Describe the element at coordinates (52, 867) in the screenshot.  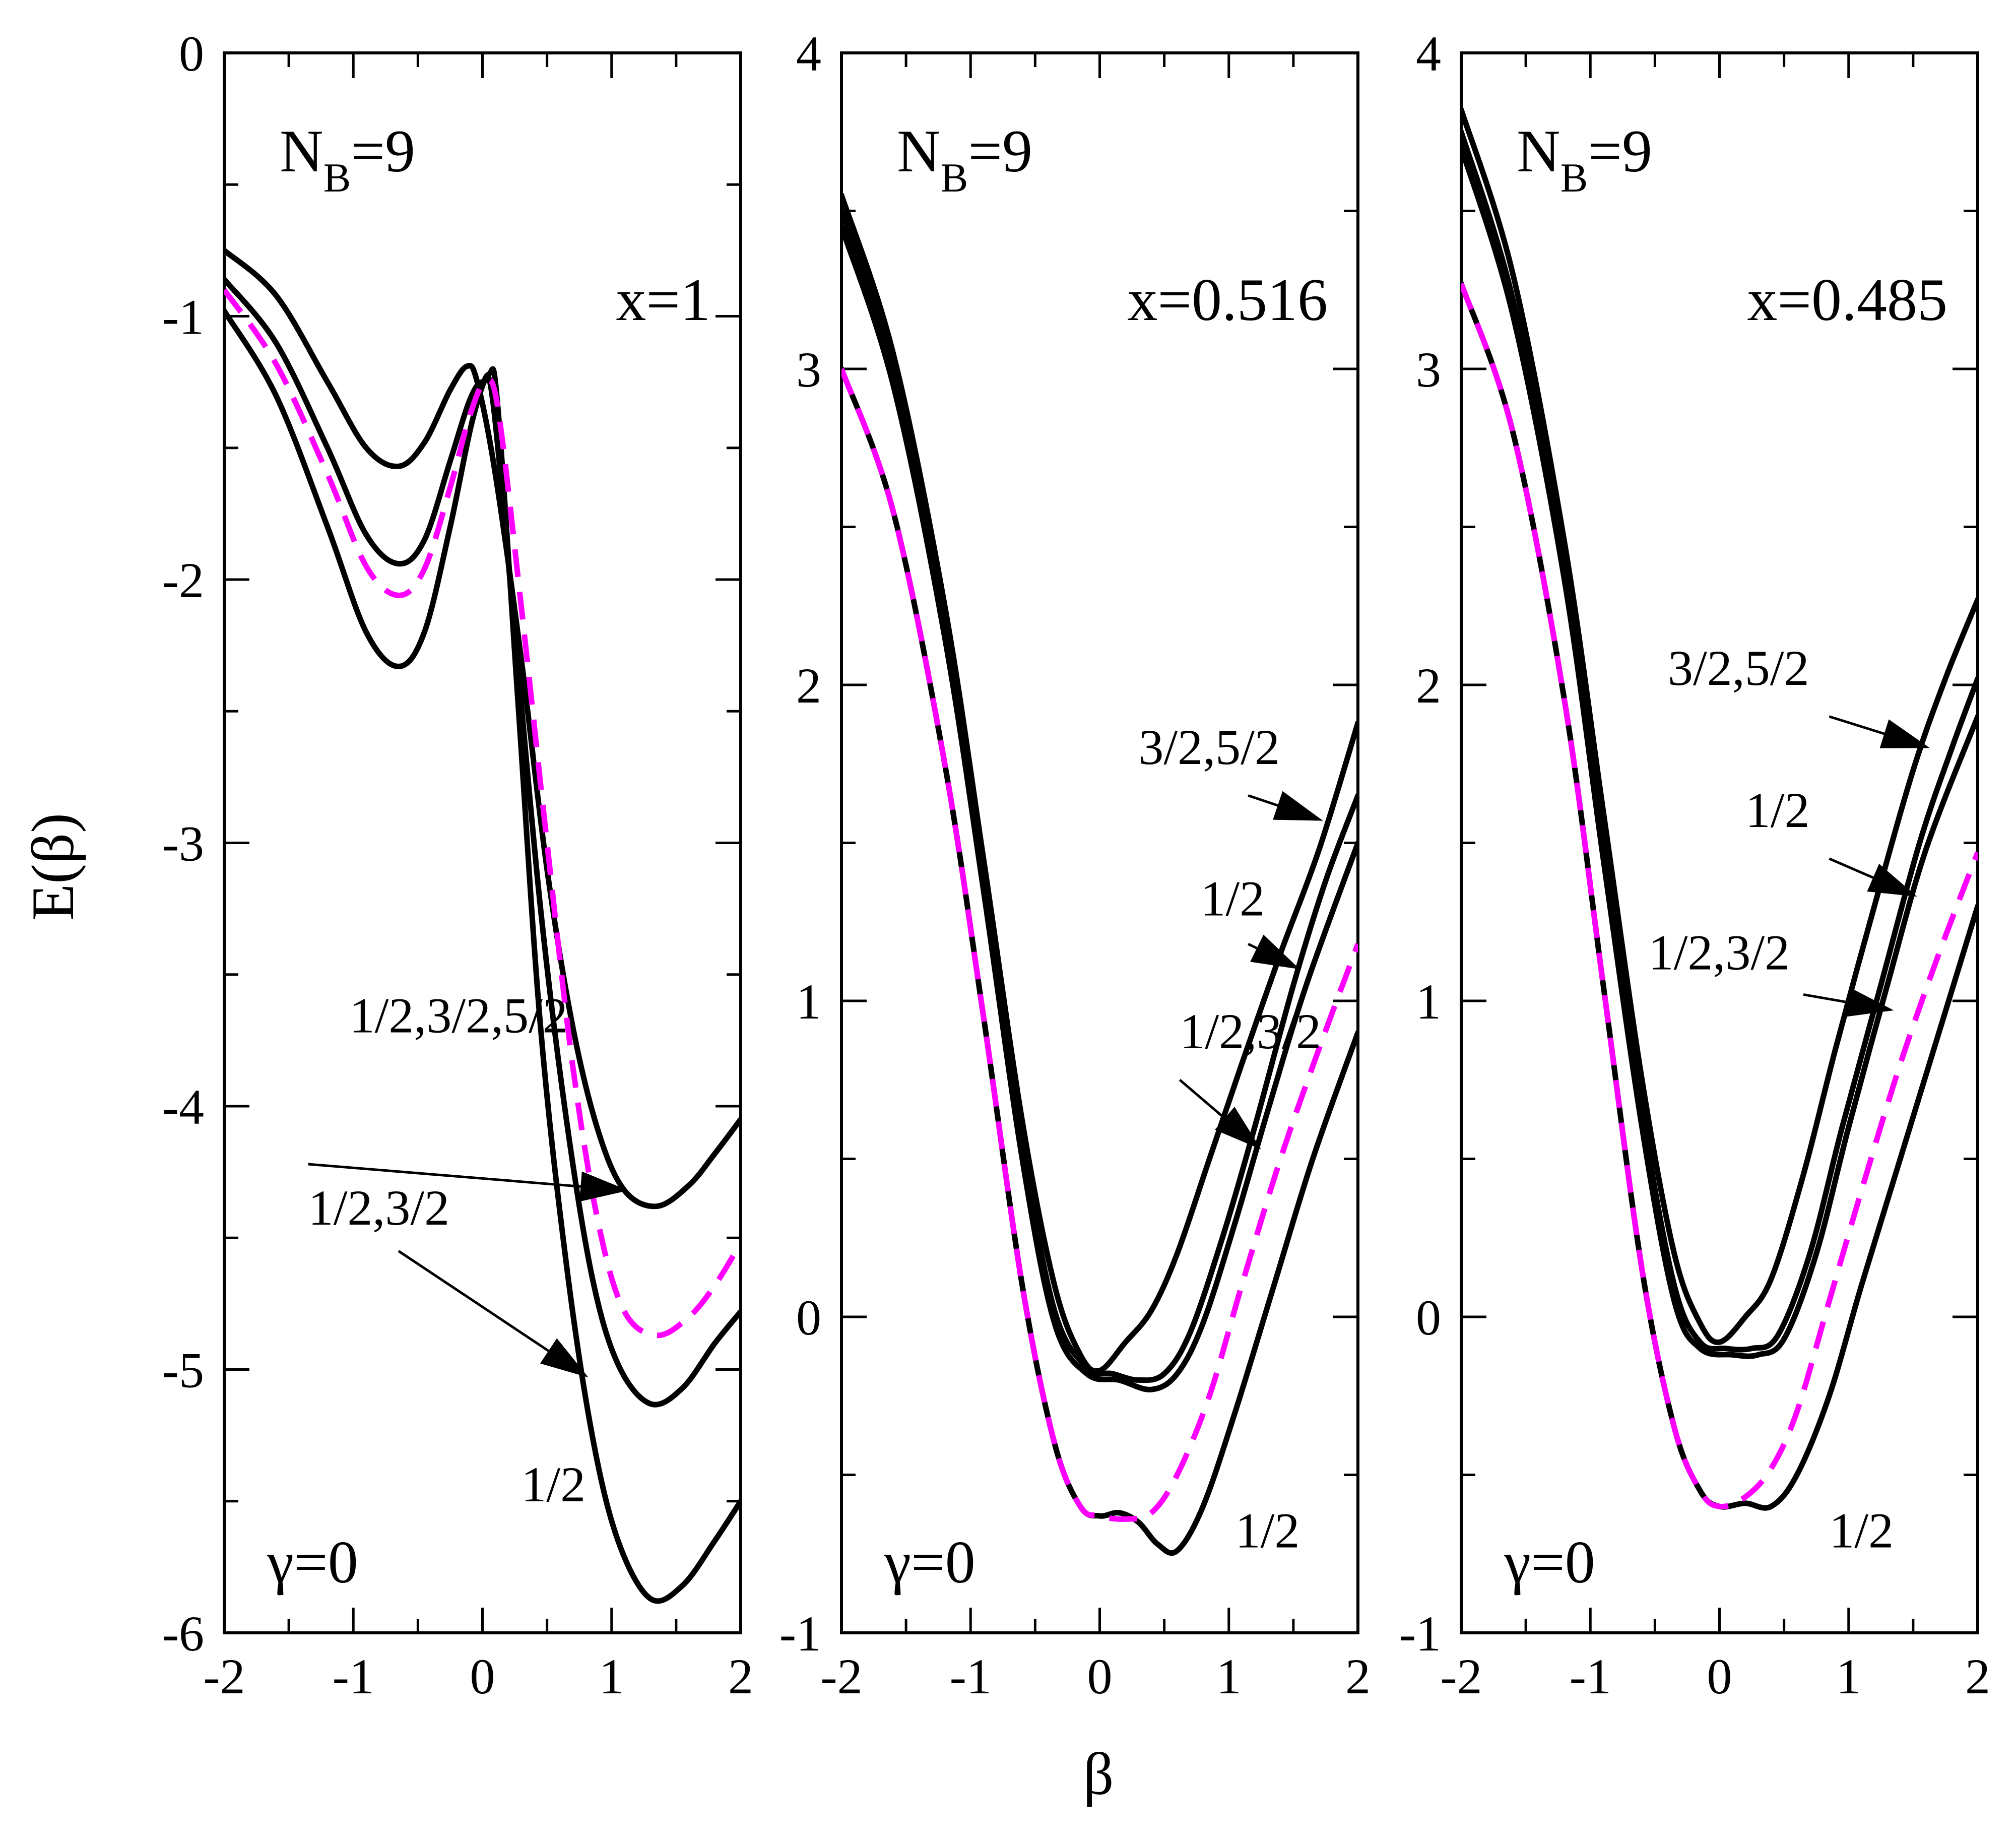
I see `y-axis-title: E(β)` at that location.